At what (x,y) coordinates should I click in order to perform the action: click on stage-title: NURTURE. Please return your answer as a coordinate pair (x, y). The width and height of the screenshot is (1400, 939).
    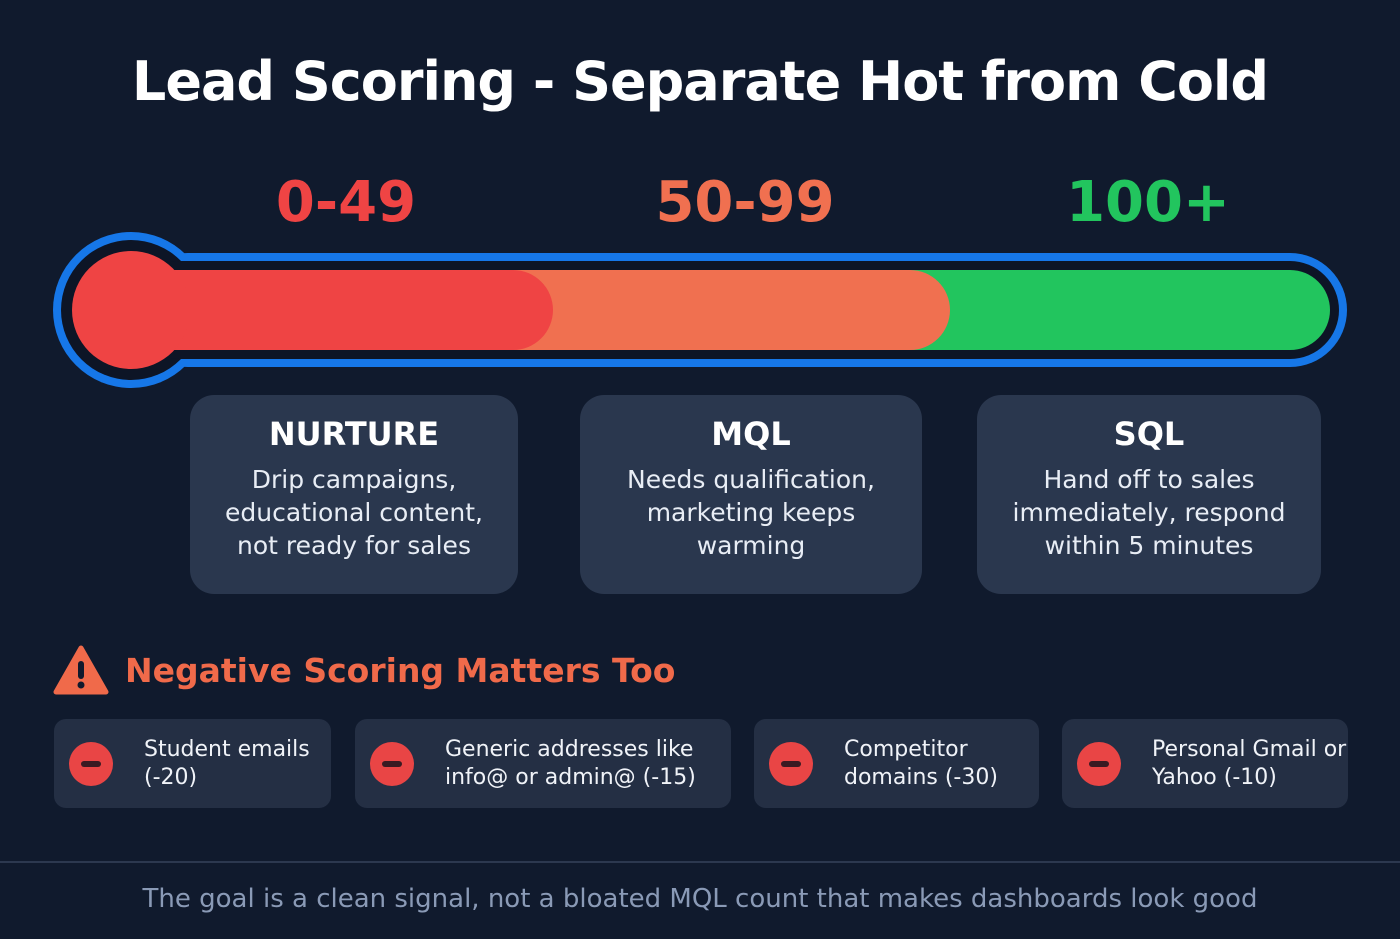
    Looking at the image, I should click on (354, 434).